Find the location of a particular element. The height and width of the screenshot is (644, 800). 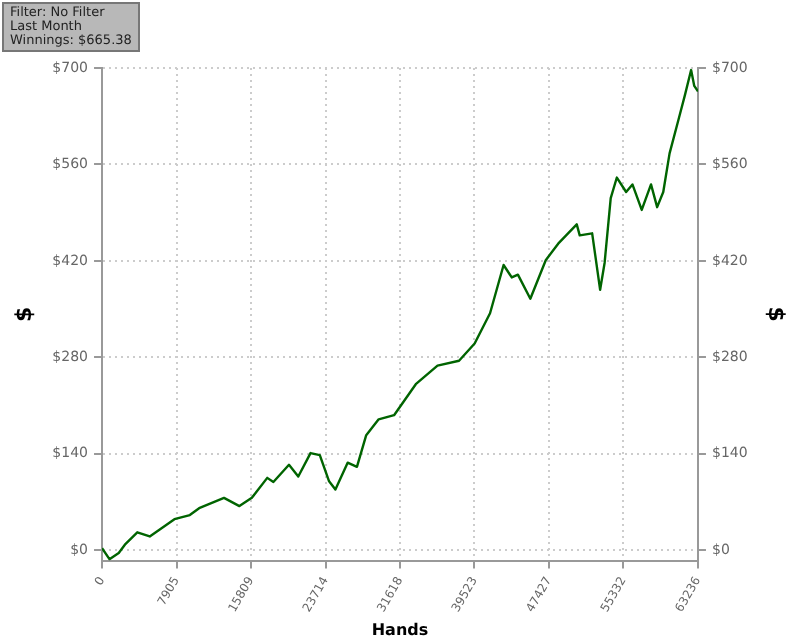

x-axis-title: Hands is located at coordinates (400, 629).